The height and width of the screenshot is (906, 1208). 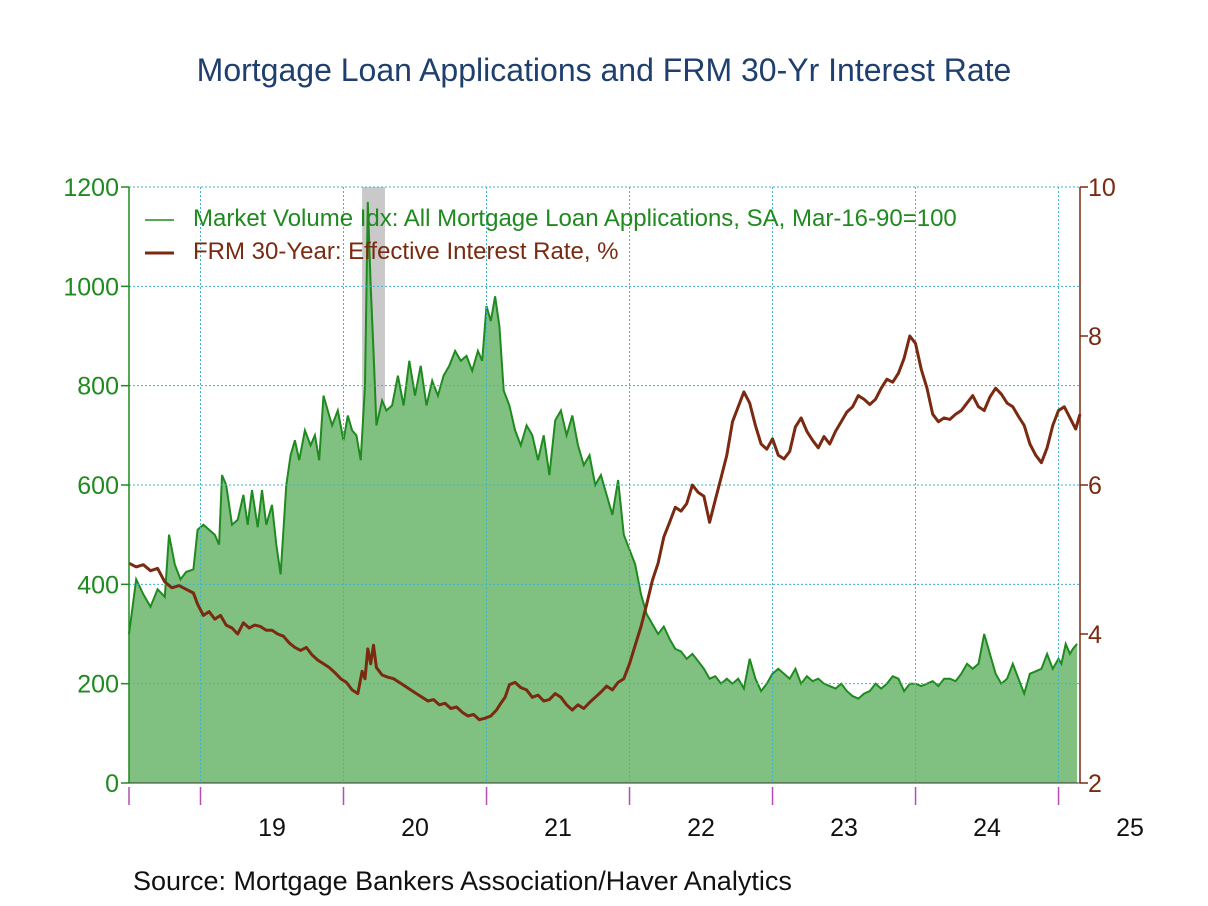 What do you see at coordinates (1095, 337) in the screenshot?
I see `right-tick-label: 8` at bounding box center [1095, 337].